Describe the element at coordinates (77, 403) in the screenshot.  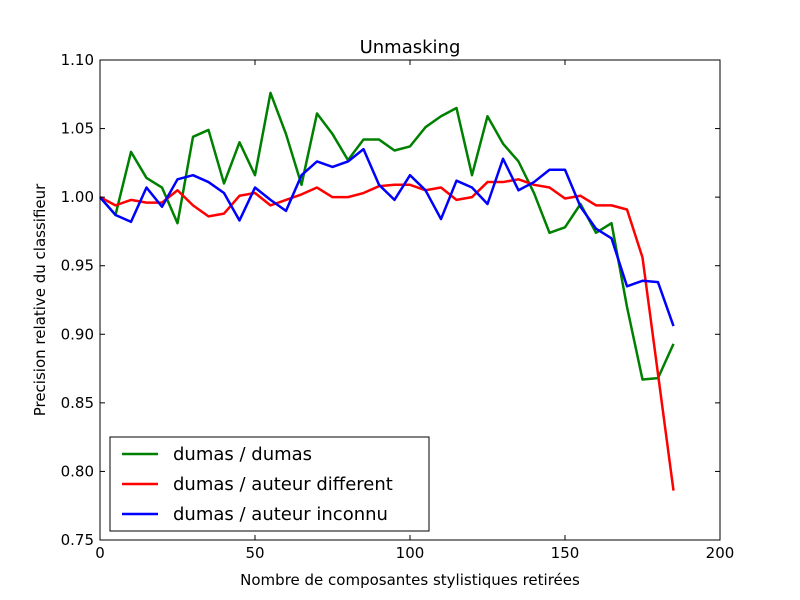
I see `y-tick-label: 0.85` at that location.